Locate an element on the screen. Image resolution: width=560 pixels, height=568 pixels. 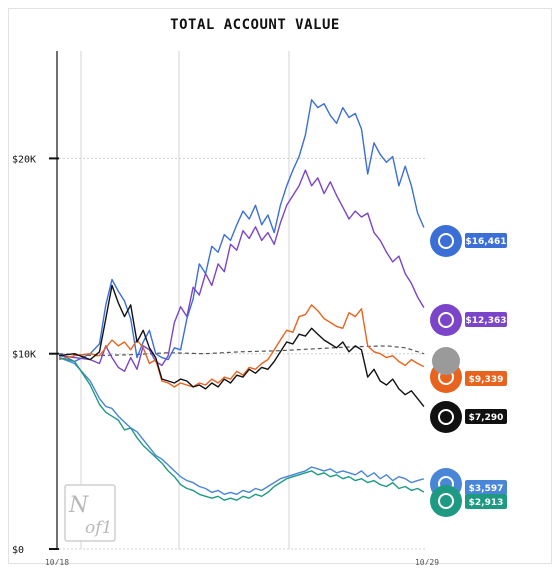
deepseek-whale-icon is located at coordinates (446, 241).